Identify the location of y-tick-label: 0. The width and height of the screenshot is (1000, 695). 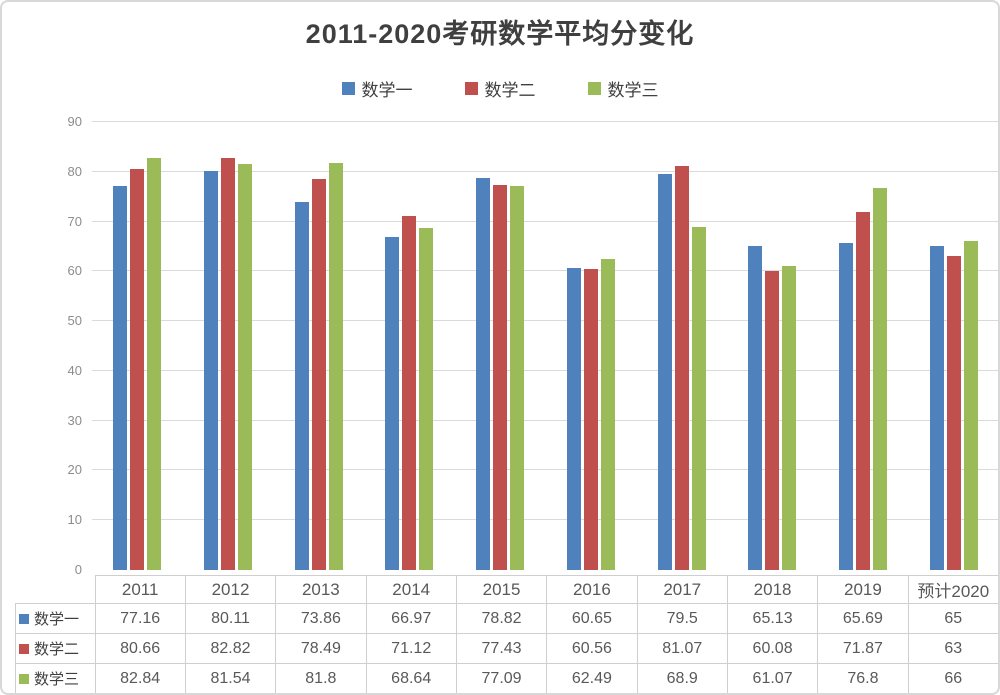
(78, 569).